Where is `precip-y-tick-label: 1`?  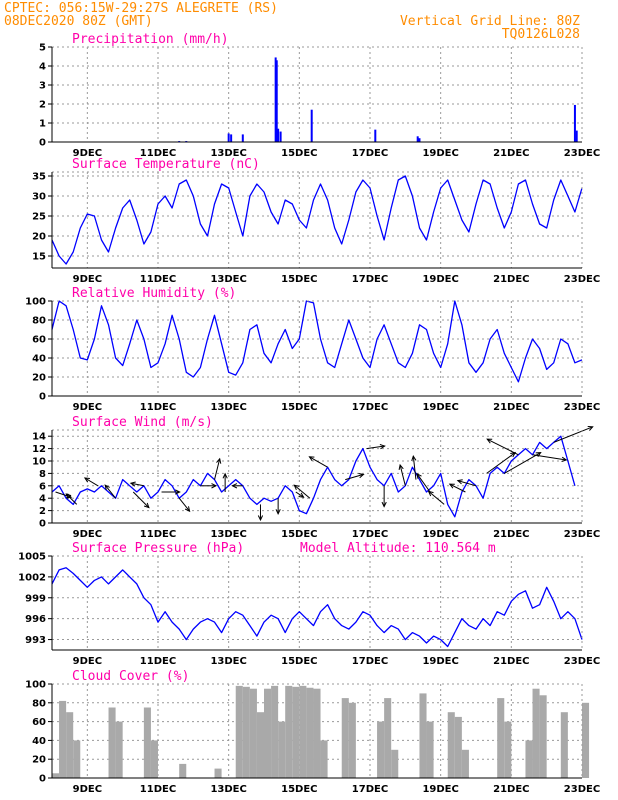
precip-y-tick-label: 1 is located at coordinates (42, 124).